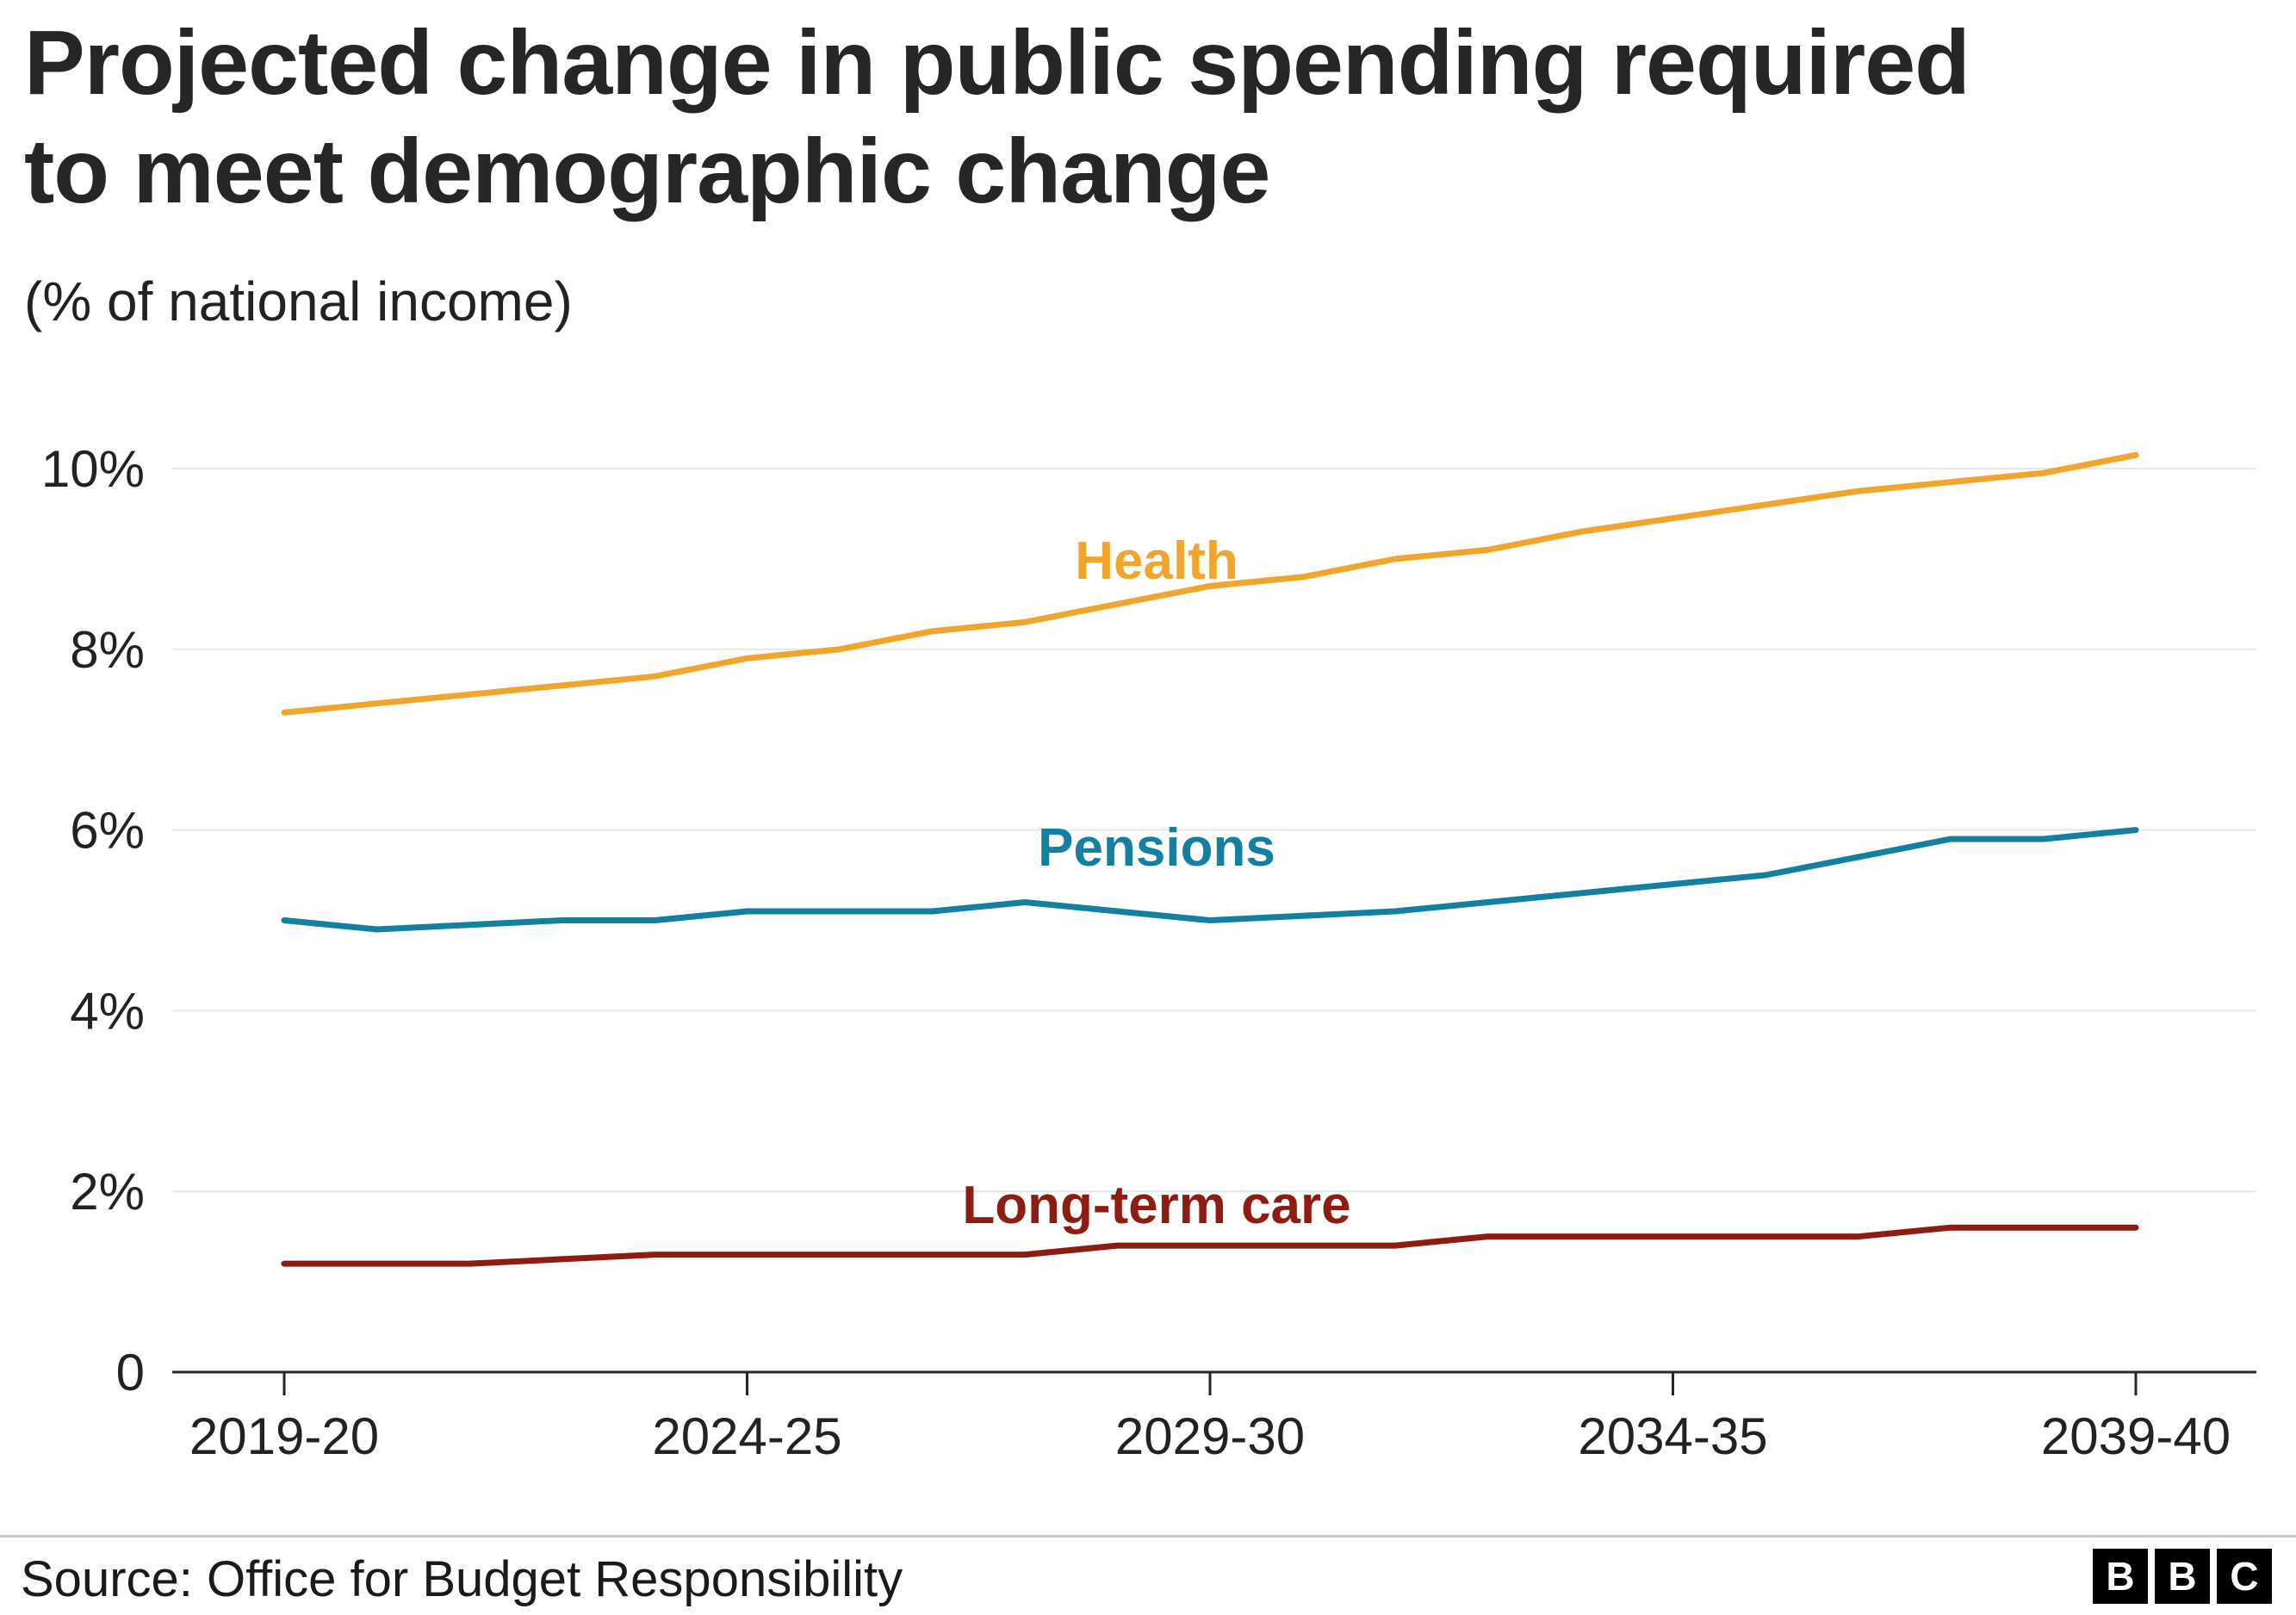 The height and width of the screenshot is (1615, 2296). I want to click on x-tick-label: 2029-30, so click(1210, 1436).